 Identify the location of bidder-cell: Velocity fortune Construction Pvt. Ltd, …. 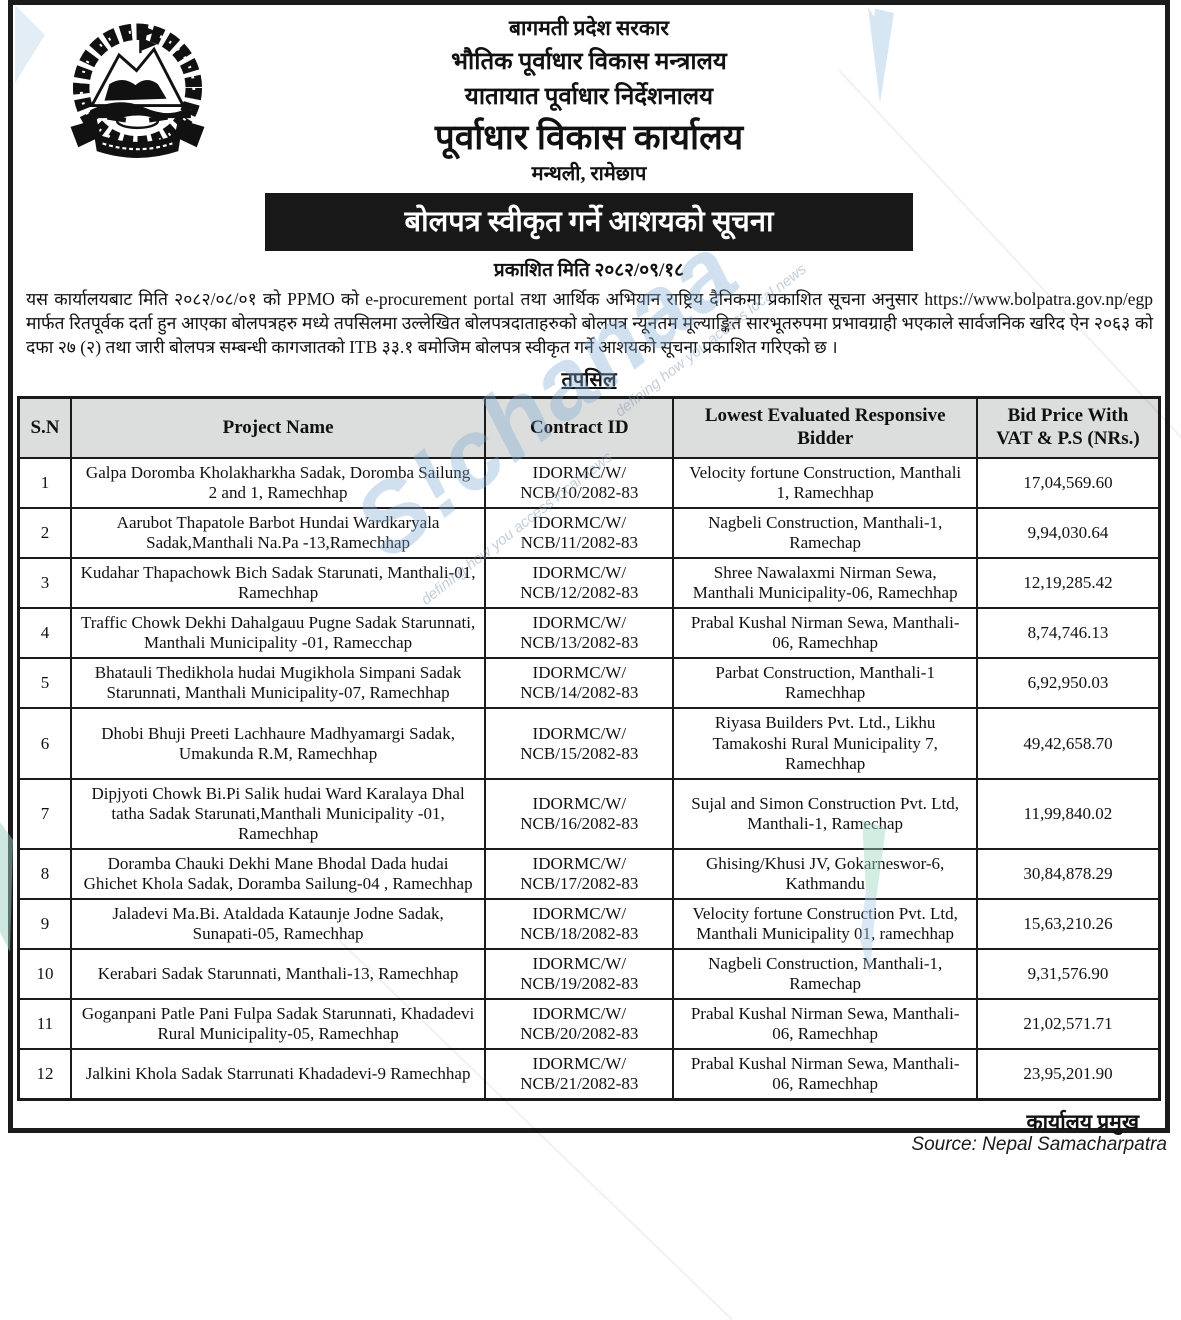
(825, 923).